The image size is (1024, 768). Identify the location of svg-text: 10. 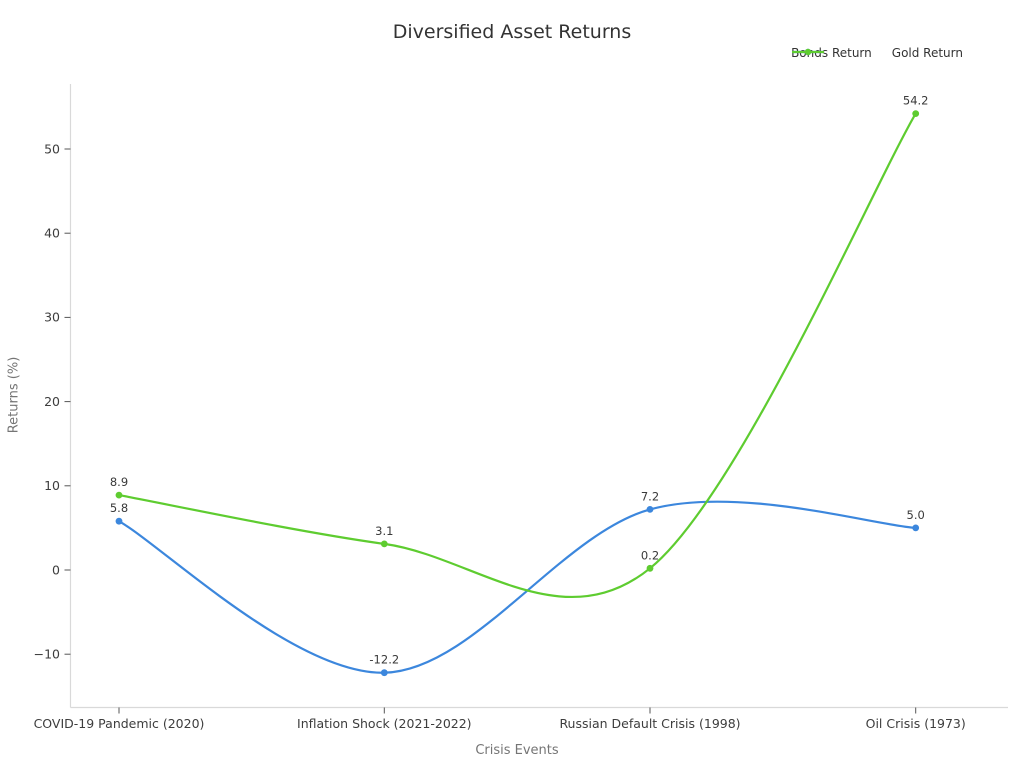
(52, 485).